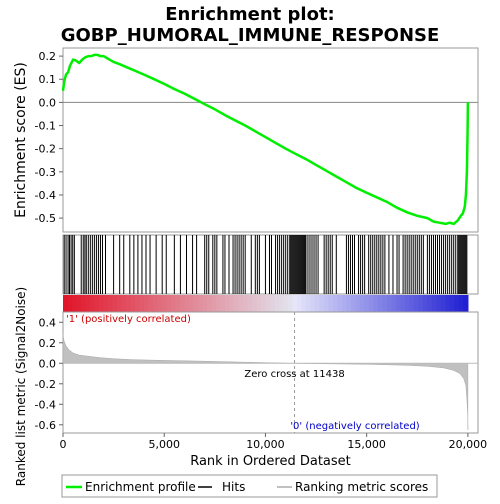  What do you see at coordinates (48, 363) in the screenshot?
I see `metric-y-tick-label: 0.0` at bounding box center [48, 363].